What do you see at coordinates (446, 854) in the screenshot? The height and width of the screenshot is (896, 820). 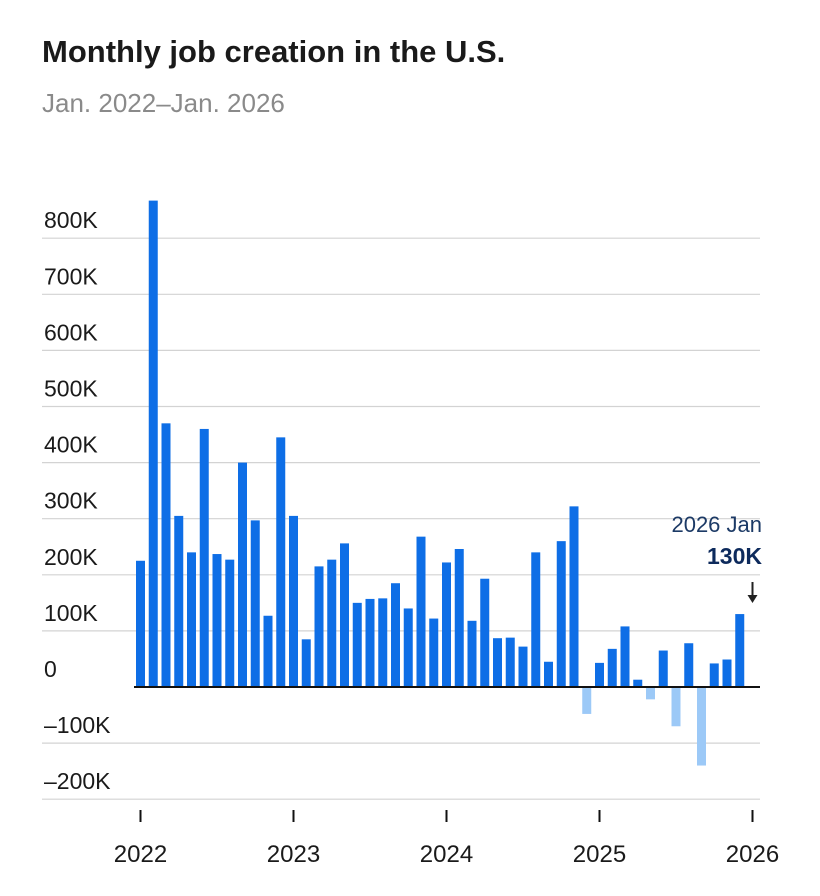 I see `x-tick-label: 2024` at bounding box center [446, 854].